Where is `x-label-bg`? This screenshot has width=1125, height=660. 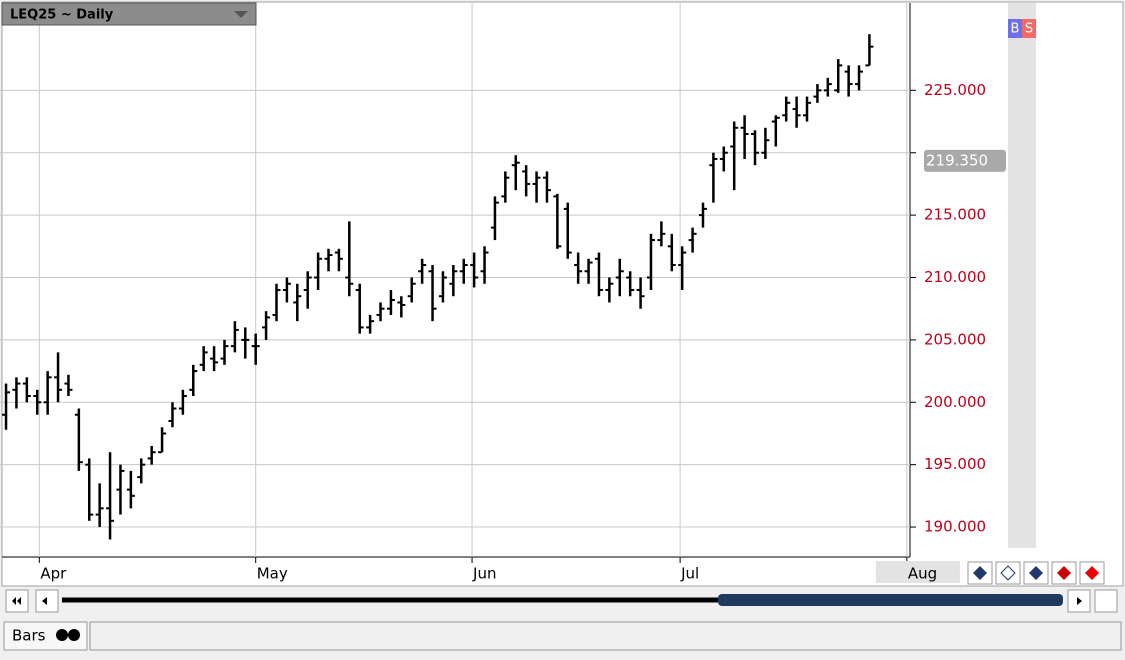
x-label-bg is located at coordinates (917, 572).